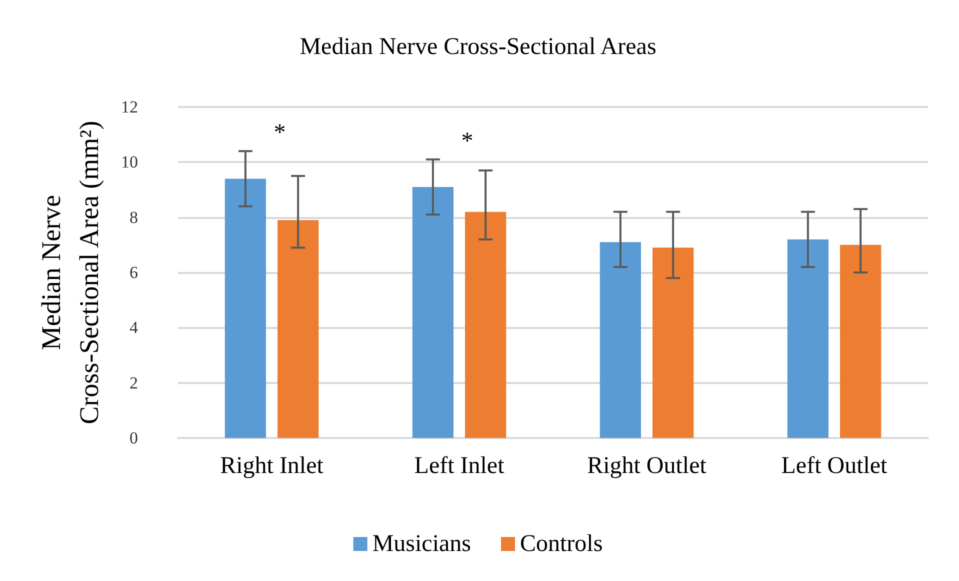  What do you see at coordinates (422, 544) in the screenshot?
I see `legend-label: Musicians` at bounding box center [422, 544].